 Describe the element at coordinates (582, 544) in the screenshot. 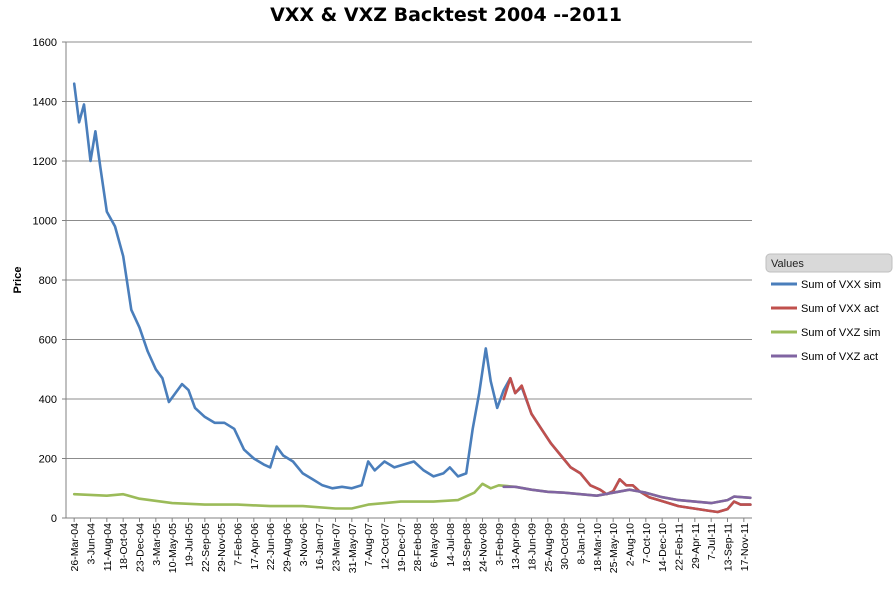

I see `x-tick-label: 8-Jan-10` at that location.